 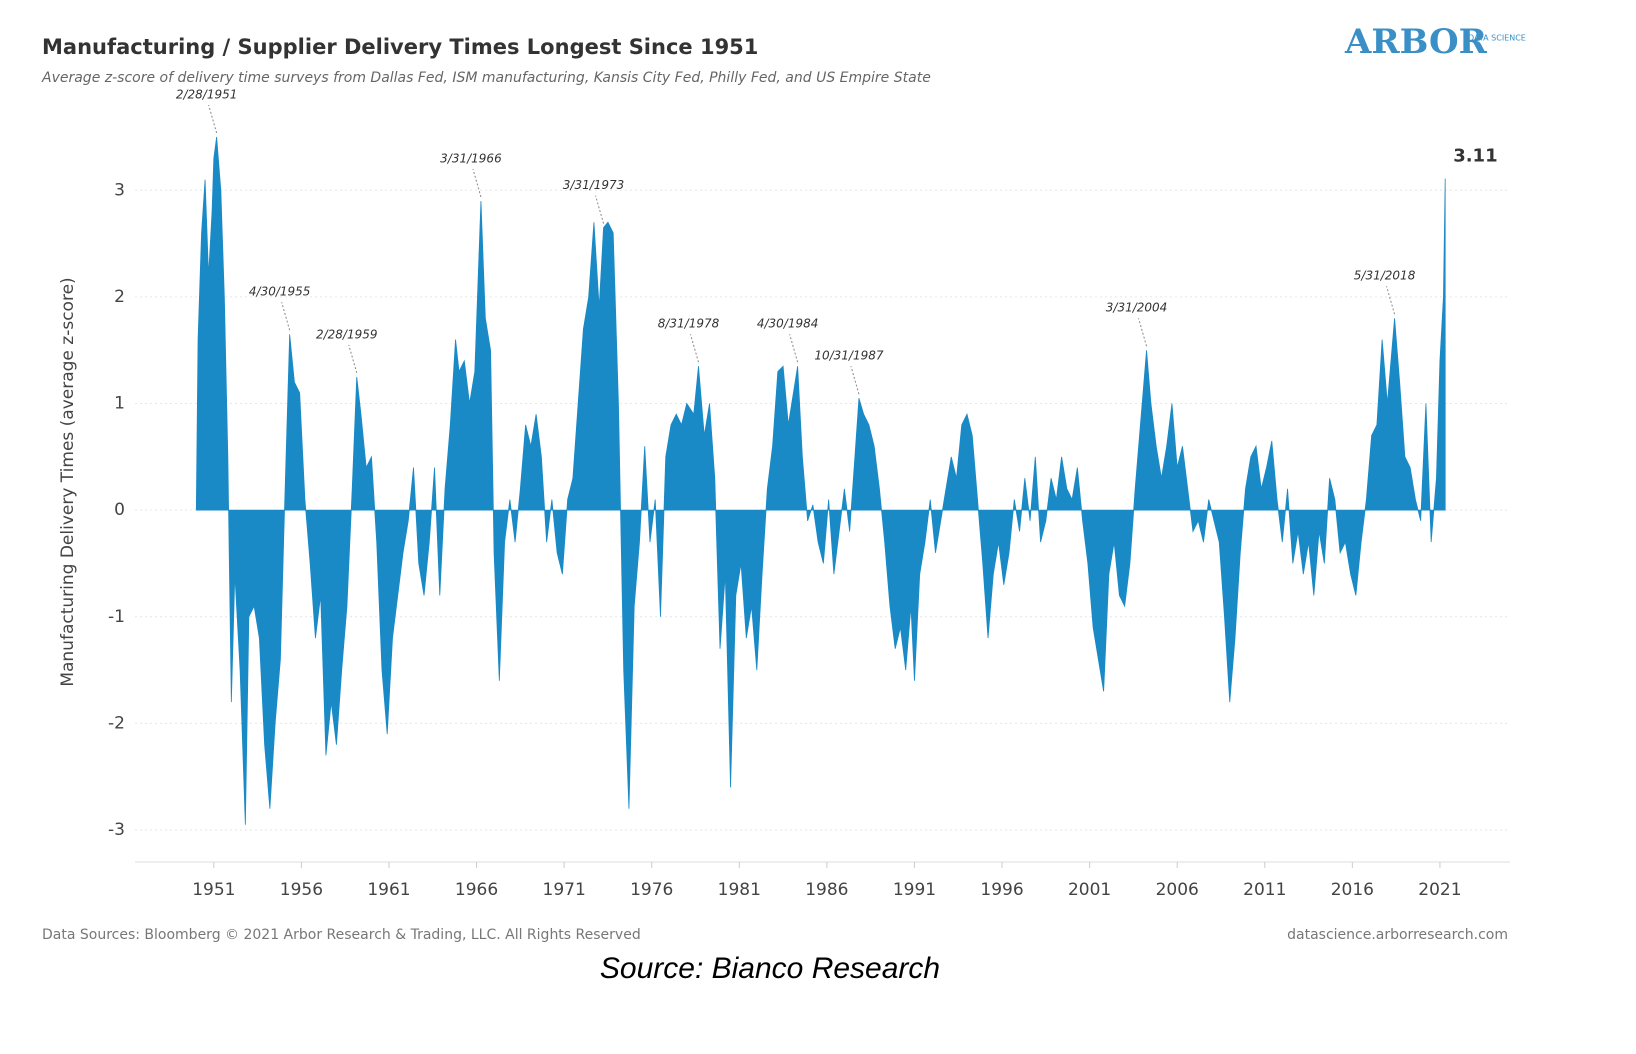 What do you see at coordinates (1416, 42) in the screenshot?
I see `logo: ARBOR` at bounding box center [1416, 42].